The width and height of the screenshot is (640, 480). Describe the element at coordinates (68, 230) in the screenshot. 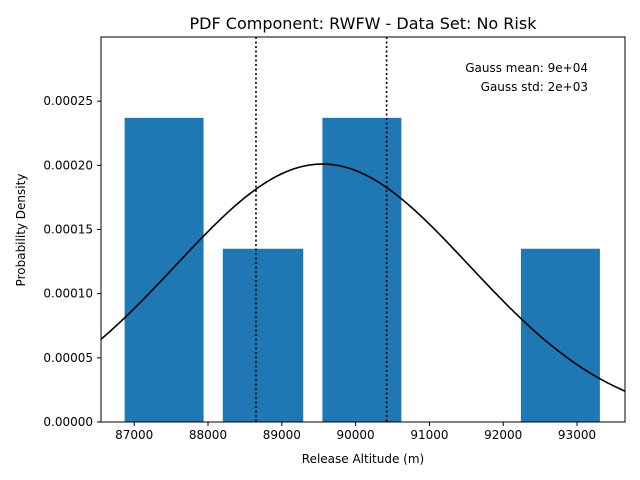

I see `y-tick-label-3: 0.00015` at that location.